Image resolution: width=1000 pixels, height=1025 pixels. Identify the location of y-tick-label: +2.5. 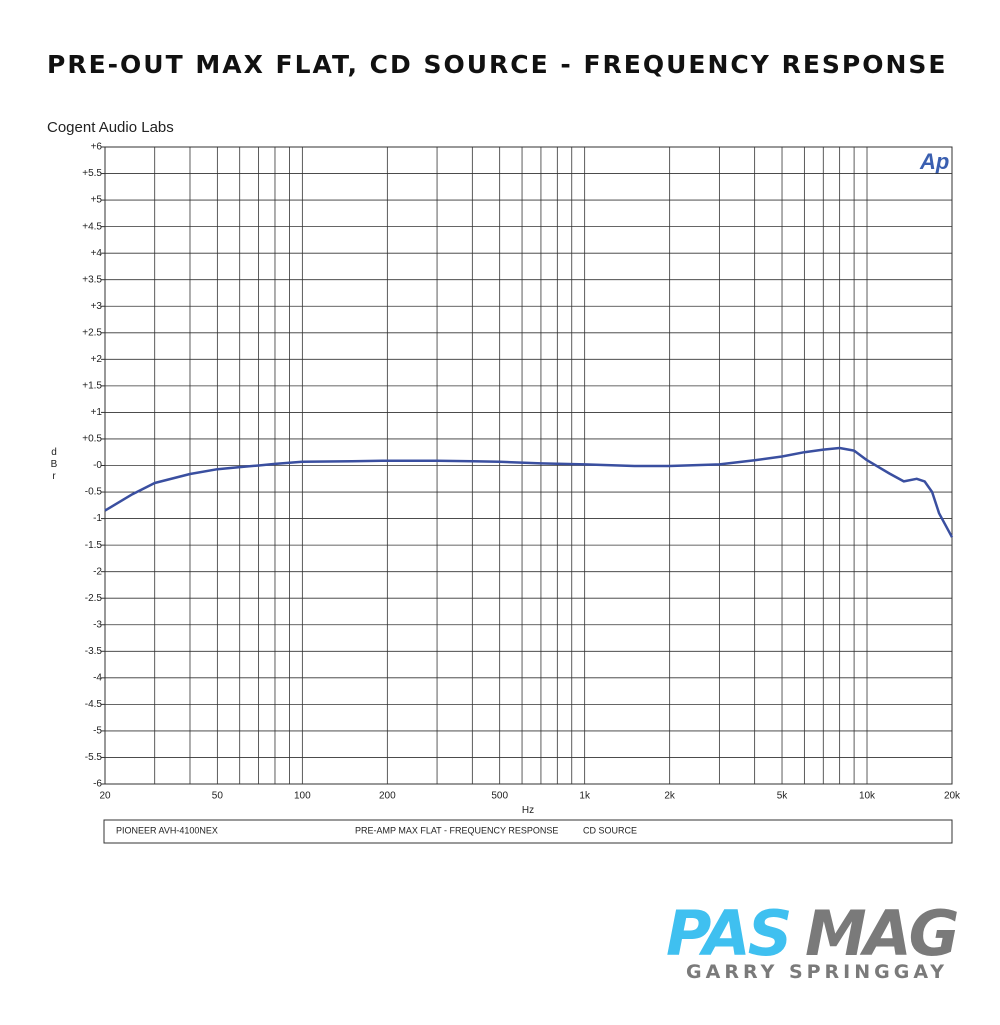
(92, 332).